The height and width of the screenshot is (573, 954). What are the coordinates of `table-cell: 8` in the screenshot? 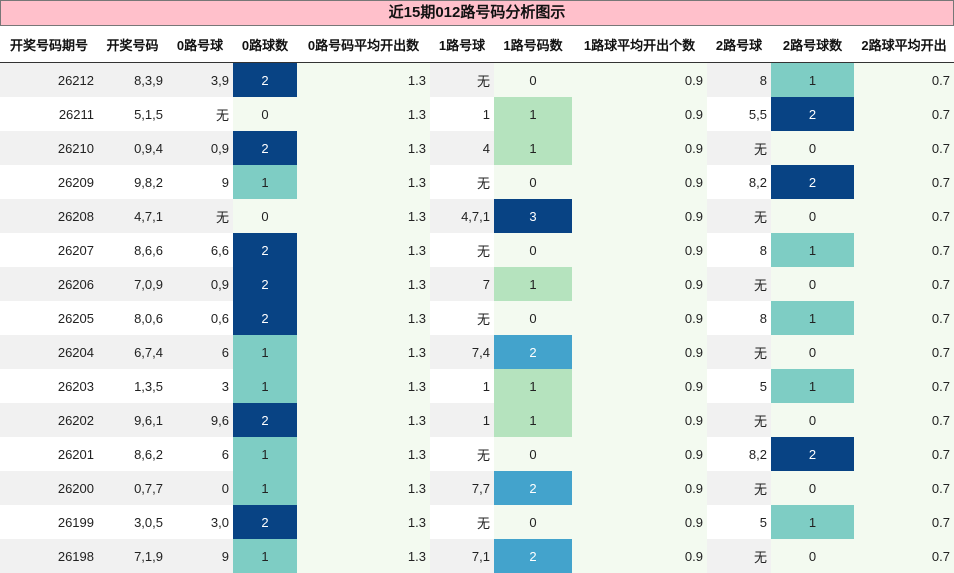 It's located at (739, 318).